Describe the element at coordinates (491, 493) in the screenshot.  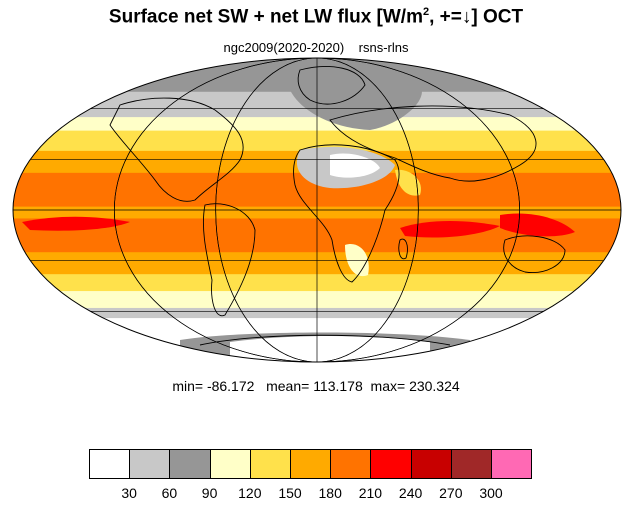
I see `colorbar-label-300: 300` at that location.